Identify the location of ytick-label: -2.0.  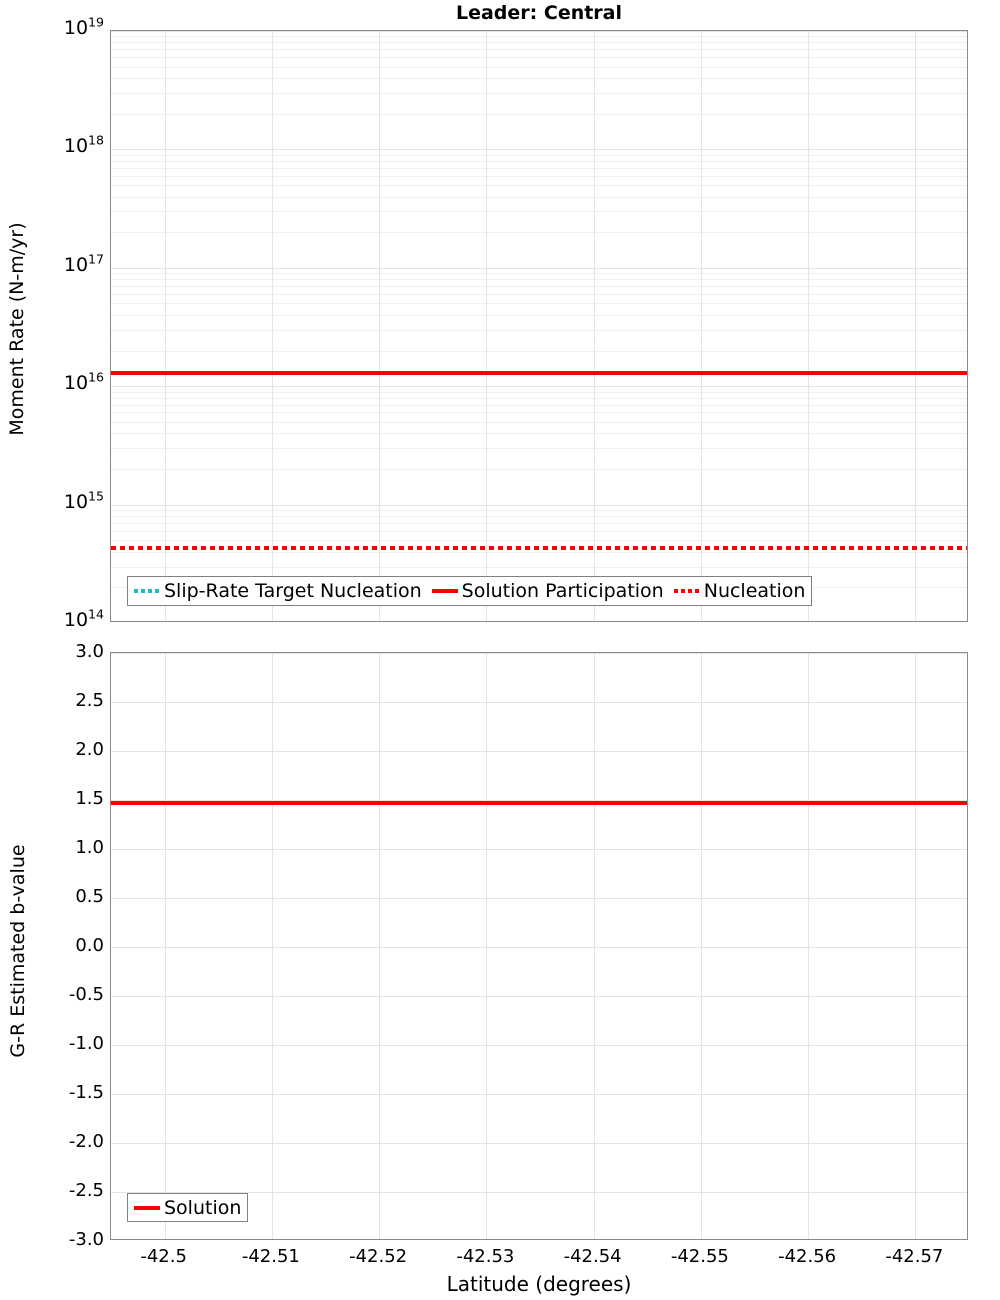
(86, 1141).